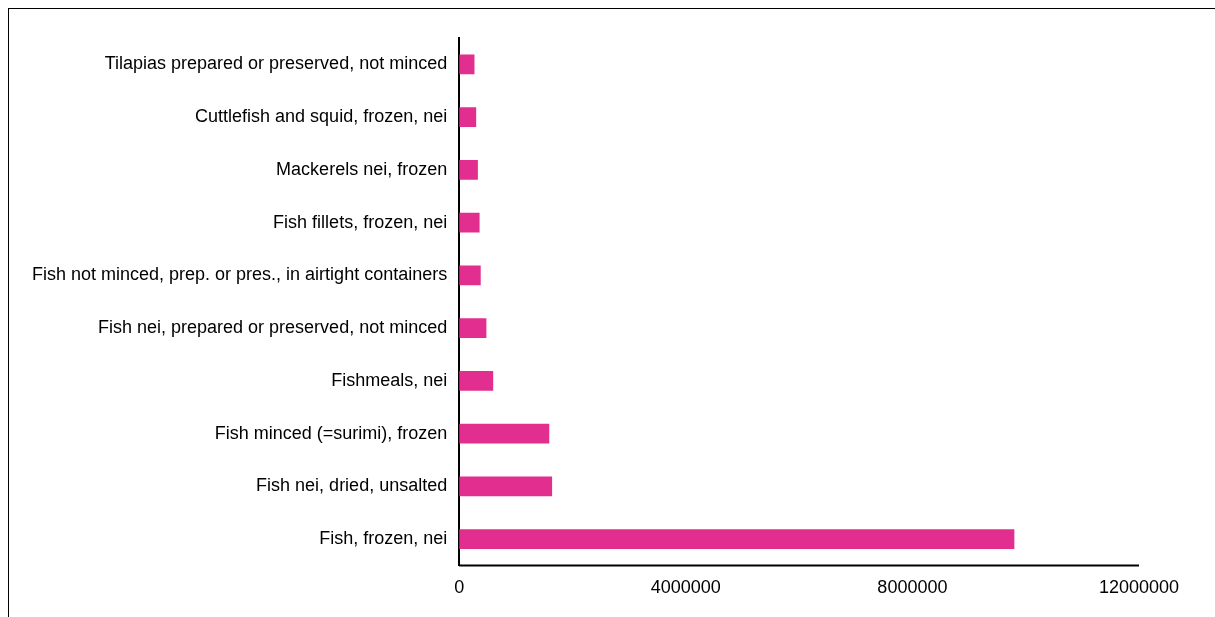 Image resolution: width=1215 pixels, height=617 pixels. What do you see at coordinates (273, 327) in the screenshot?
I see `y-tick-label: Fish nei, prepared or preserved, not minced` at bounding box center [273, 327].